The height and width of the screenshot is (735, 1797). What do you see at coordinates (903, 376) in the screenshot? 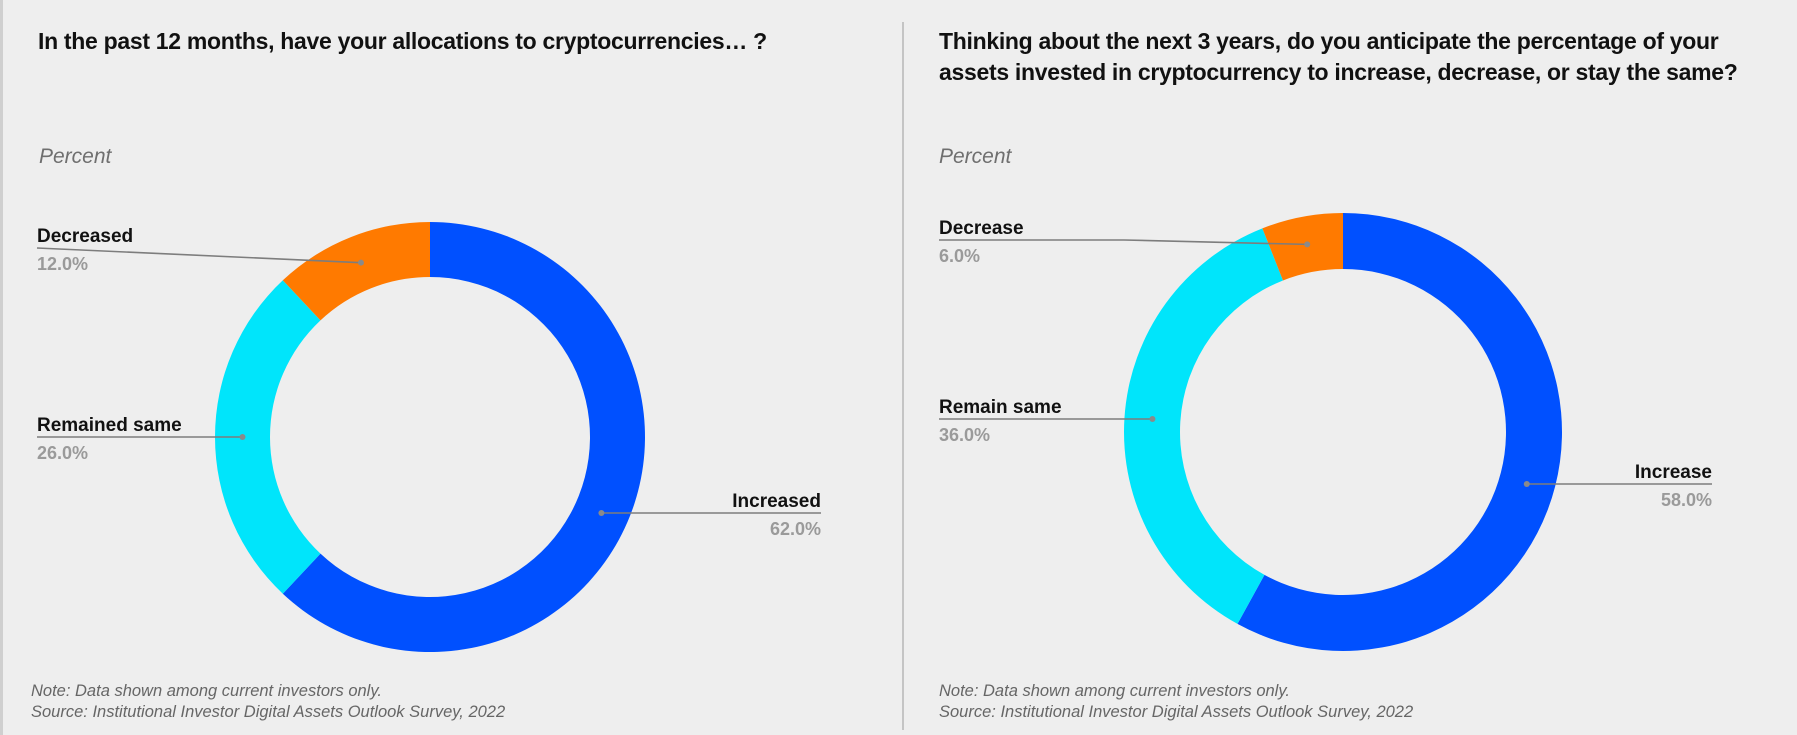
I see `panel-divider` at bounding box center [903, 376].